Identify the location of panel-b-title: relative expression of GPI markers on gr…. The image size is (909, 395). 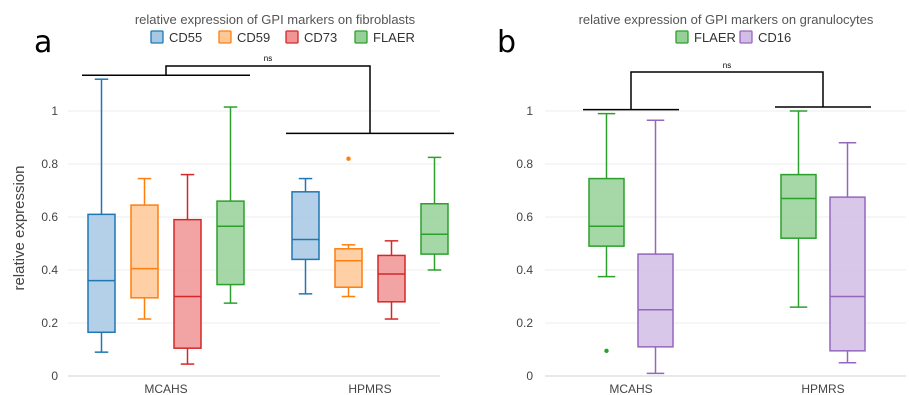
(726, 19).